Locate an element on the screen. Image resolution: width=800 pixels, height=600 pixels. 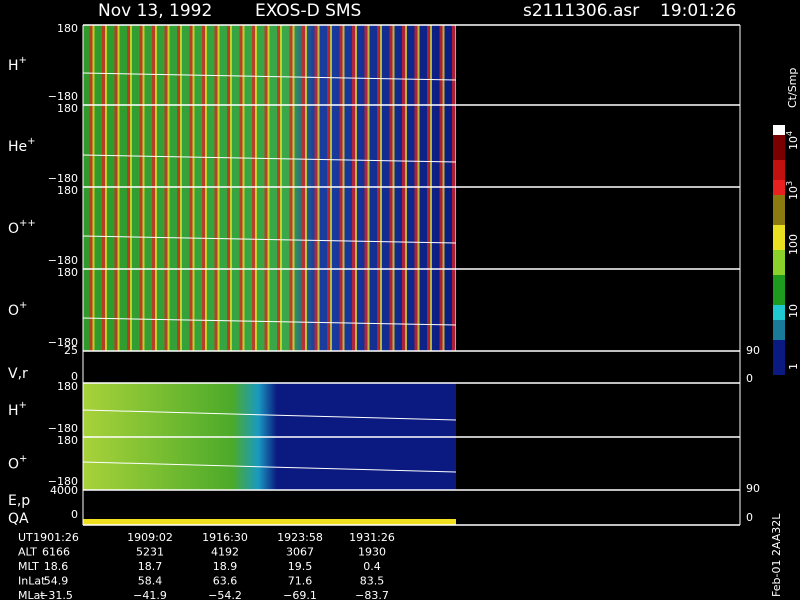
table-value: 1901:26 is located at coordinates (56, 537).